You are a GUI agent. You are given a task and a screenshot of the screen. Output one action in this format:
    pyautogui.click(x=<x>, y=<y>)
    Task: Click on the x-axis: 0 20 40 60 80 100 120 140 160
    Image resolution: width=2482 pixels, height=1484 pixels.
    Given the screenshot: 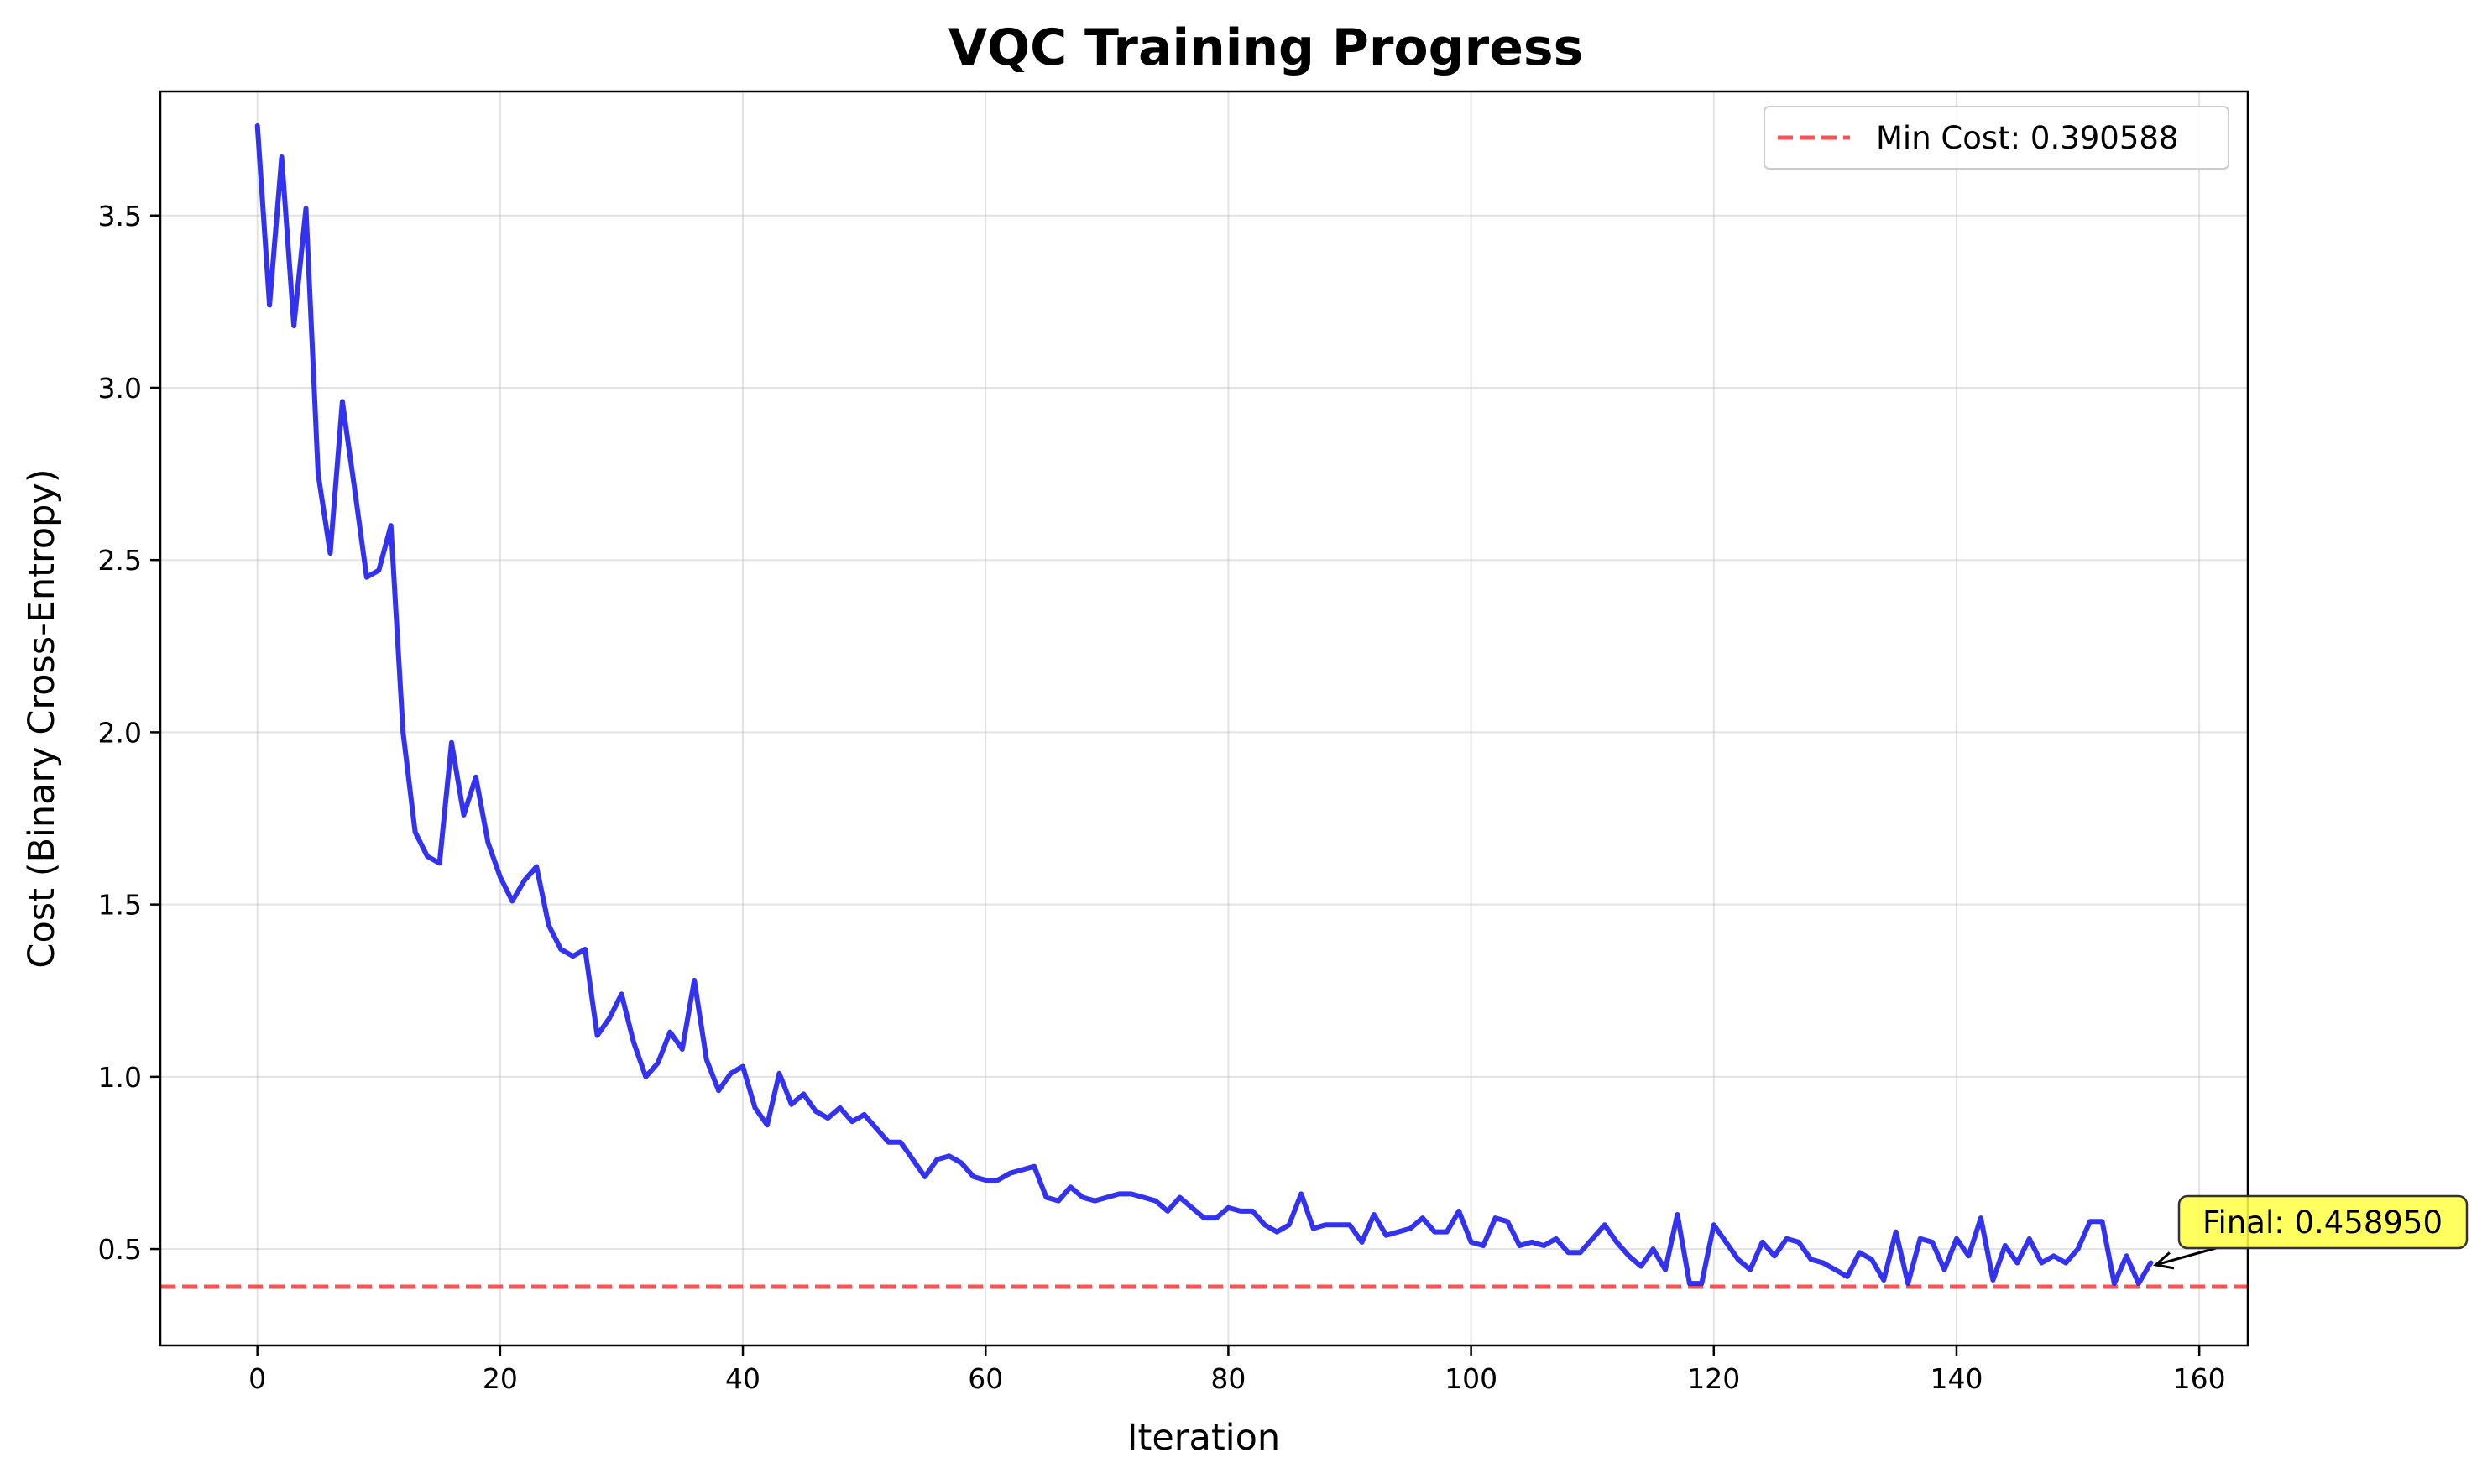 What is the action you would take?
    pyautogui.click(x=1237, y=1370)
    